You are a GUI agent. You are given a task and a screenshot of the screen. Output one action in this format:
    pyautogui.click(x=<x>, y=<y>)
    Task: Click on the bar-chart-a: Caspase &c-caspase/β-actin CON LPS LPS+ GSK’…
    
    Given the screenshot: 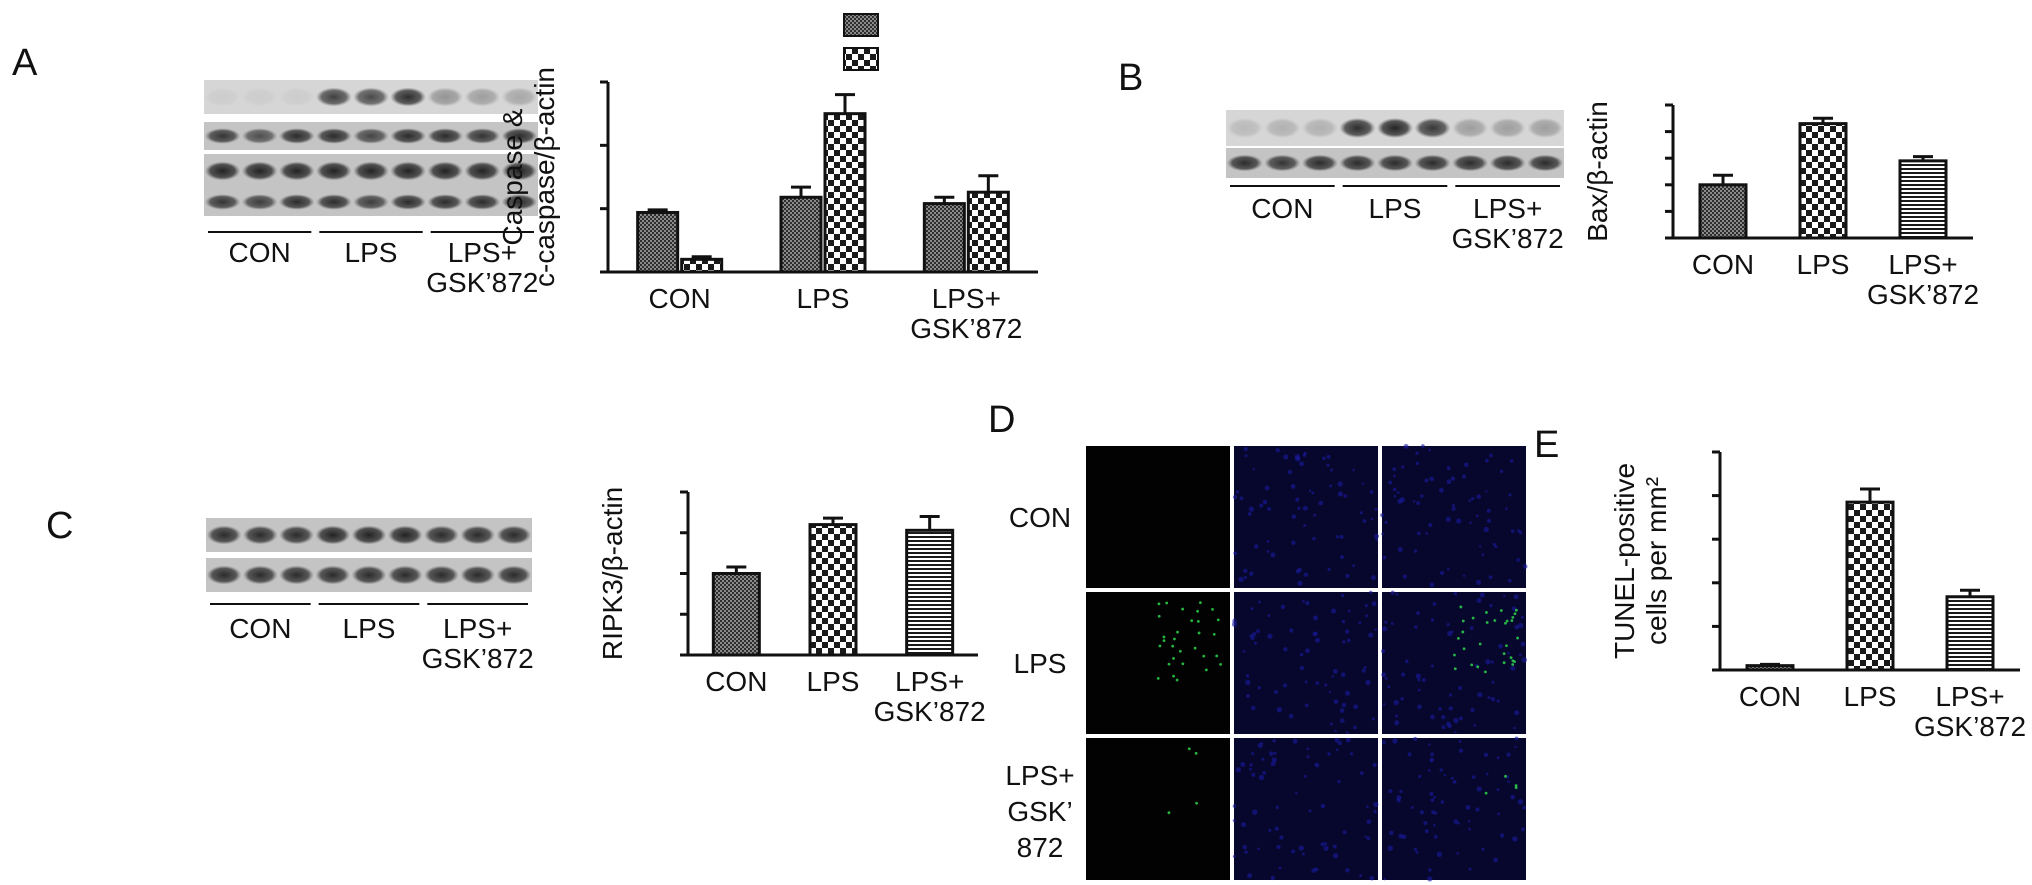 What is the action you would take?
    pyautogui.click(x=767, y=178)
    